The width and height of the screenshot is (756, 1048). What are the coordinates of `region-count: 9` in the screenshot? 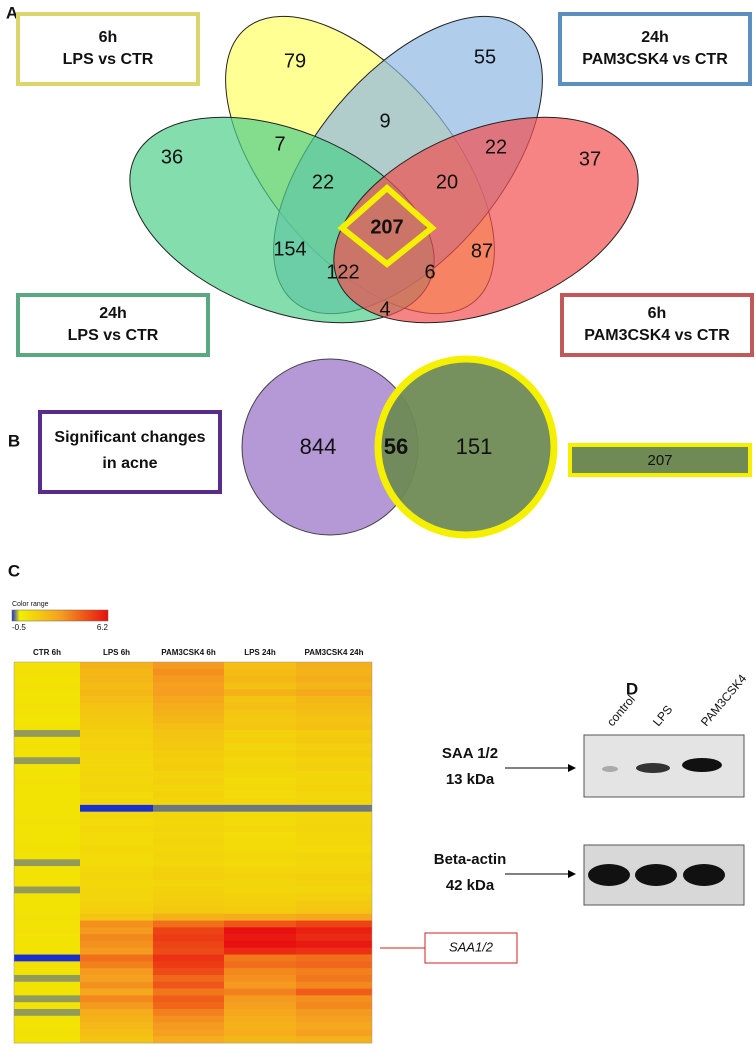 It's located at (384, 121).